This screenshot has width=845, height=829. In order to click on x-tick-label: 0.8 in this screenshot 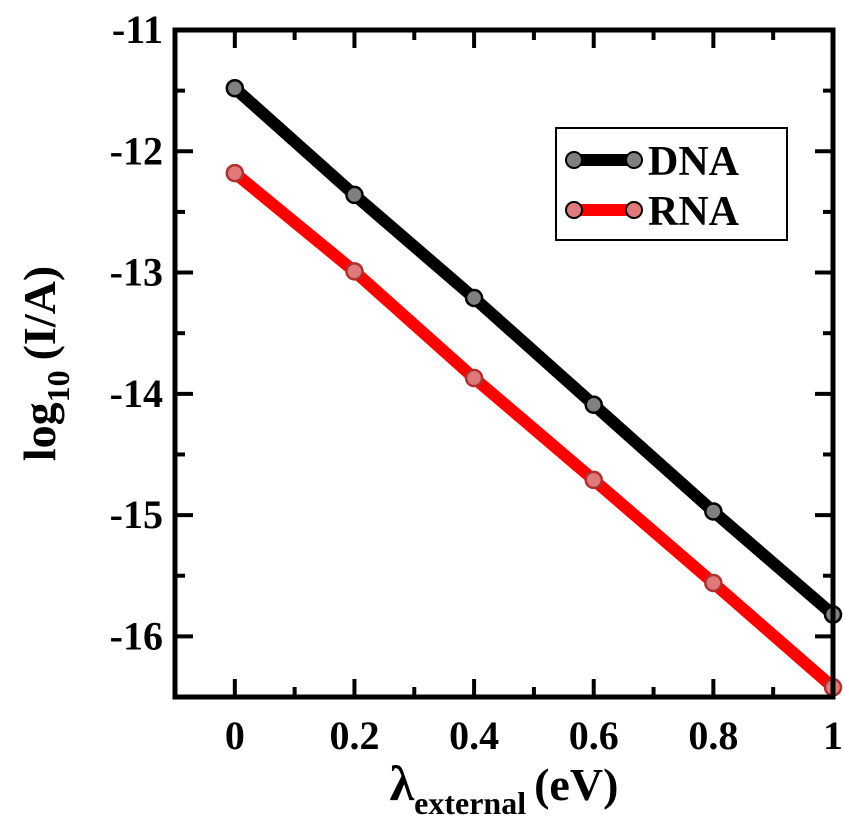, I will do `click(713, 735)`.